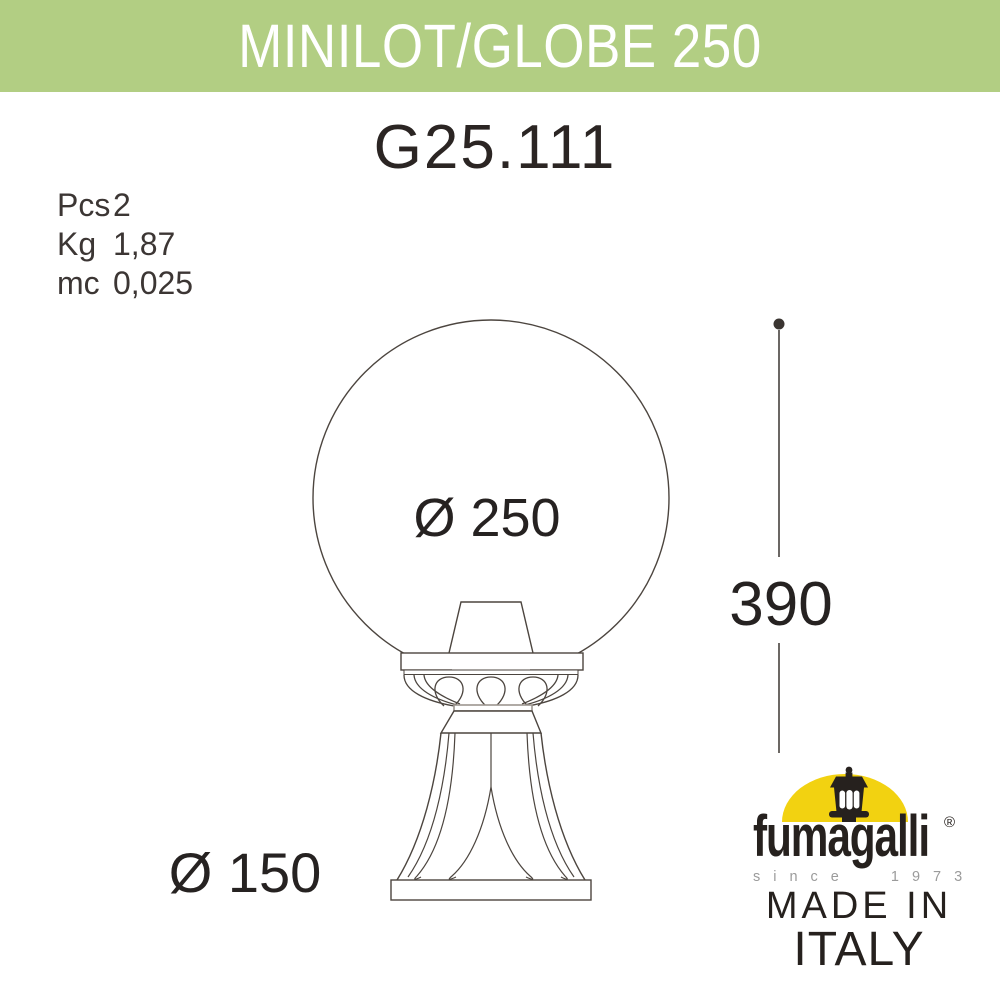 This screenshot has height=1000, width=1000. Describe the element at coordinates (492, 661) in the screenshot. I see `pedestal-collar` at that location.